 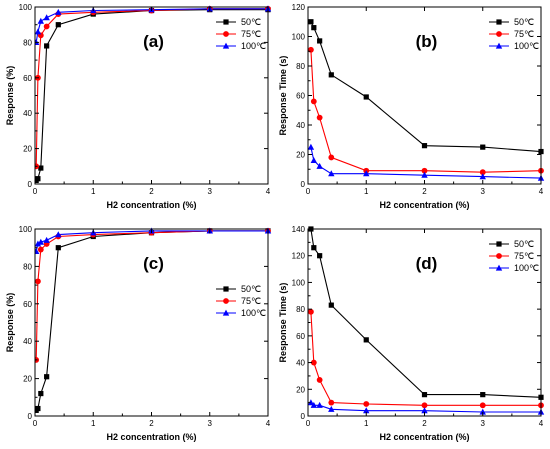 What do you see at coordinates (153, 41) in the screenshot?
I see `panel-tag: (a)` at bounding box center [153, 41].